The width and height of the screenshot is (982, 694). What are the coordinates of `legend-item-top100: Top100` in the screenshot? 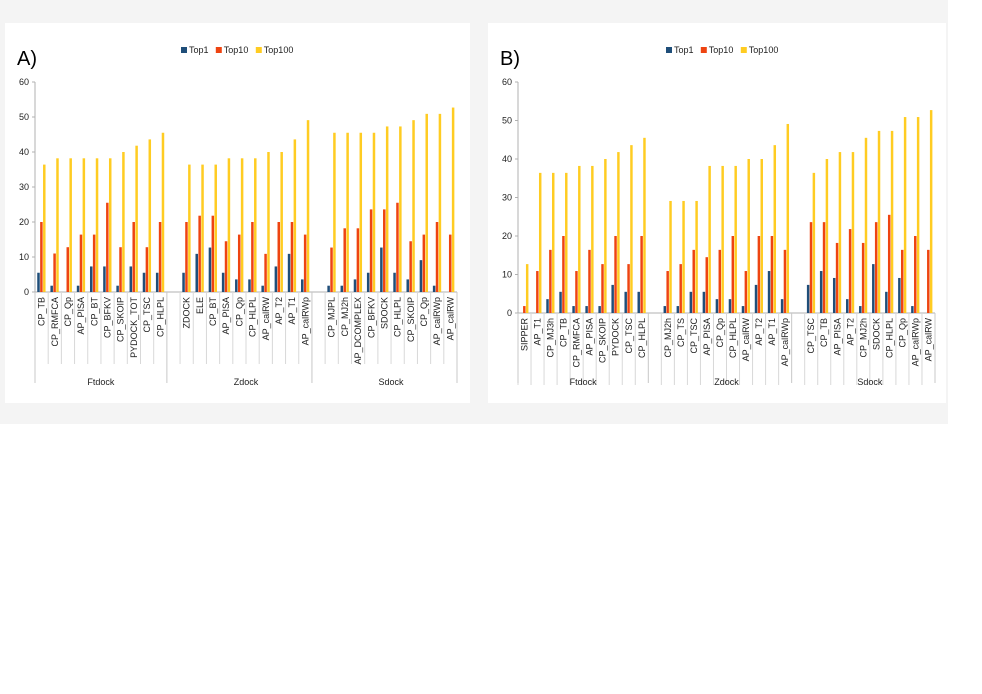 It's located at (274, 50).